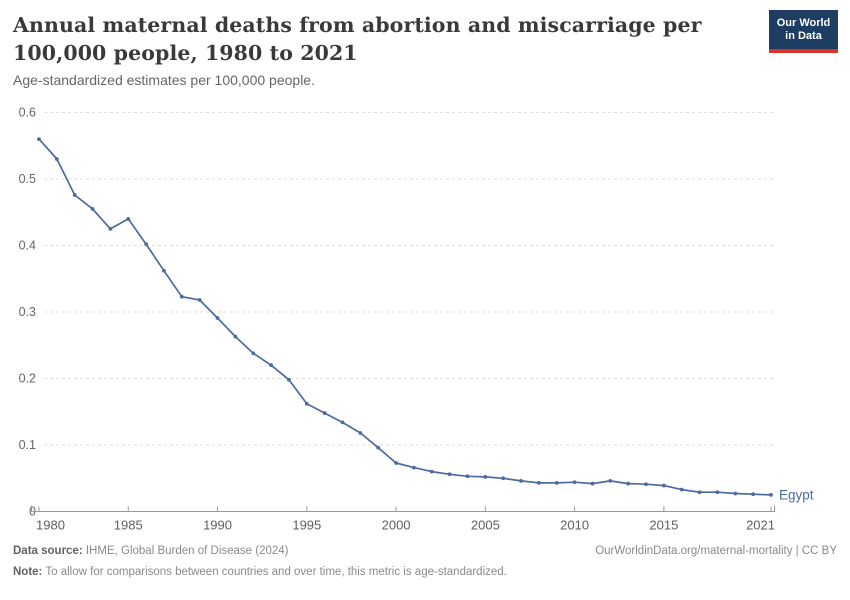  Describe the element at coordinates (760, 525) in the screenshot. I see `x-tick-label: 2021` at that location.